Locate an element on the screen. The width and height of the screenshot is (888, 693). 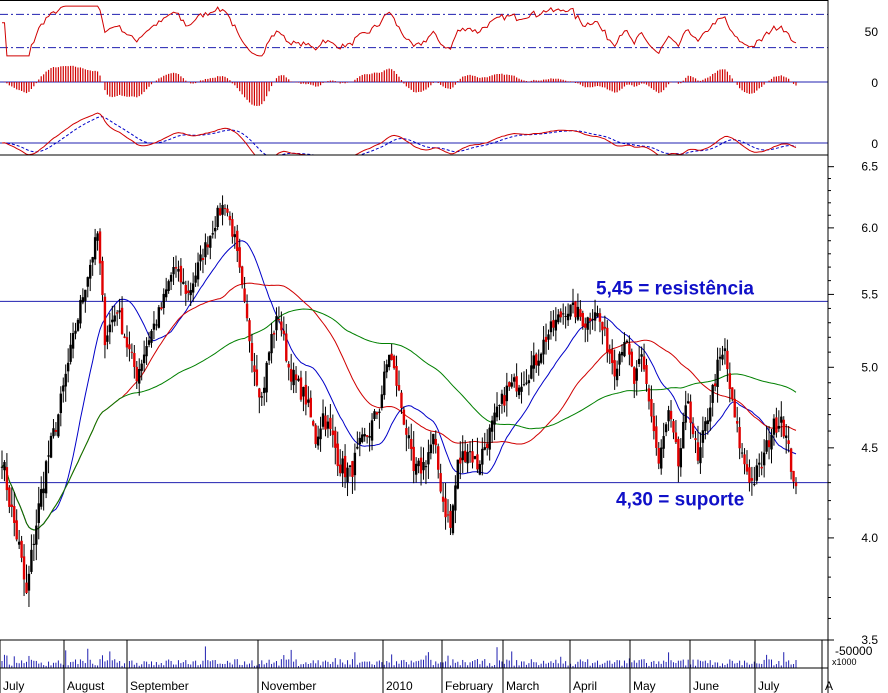
price-tick-label: 5.0 is located at coordinates (869, 367).